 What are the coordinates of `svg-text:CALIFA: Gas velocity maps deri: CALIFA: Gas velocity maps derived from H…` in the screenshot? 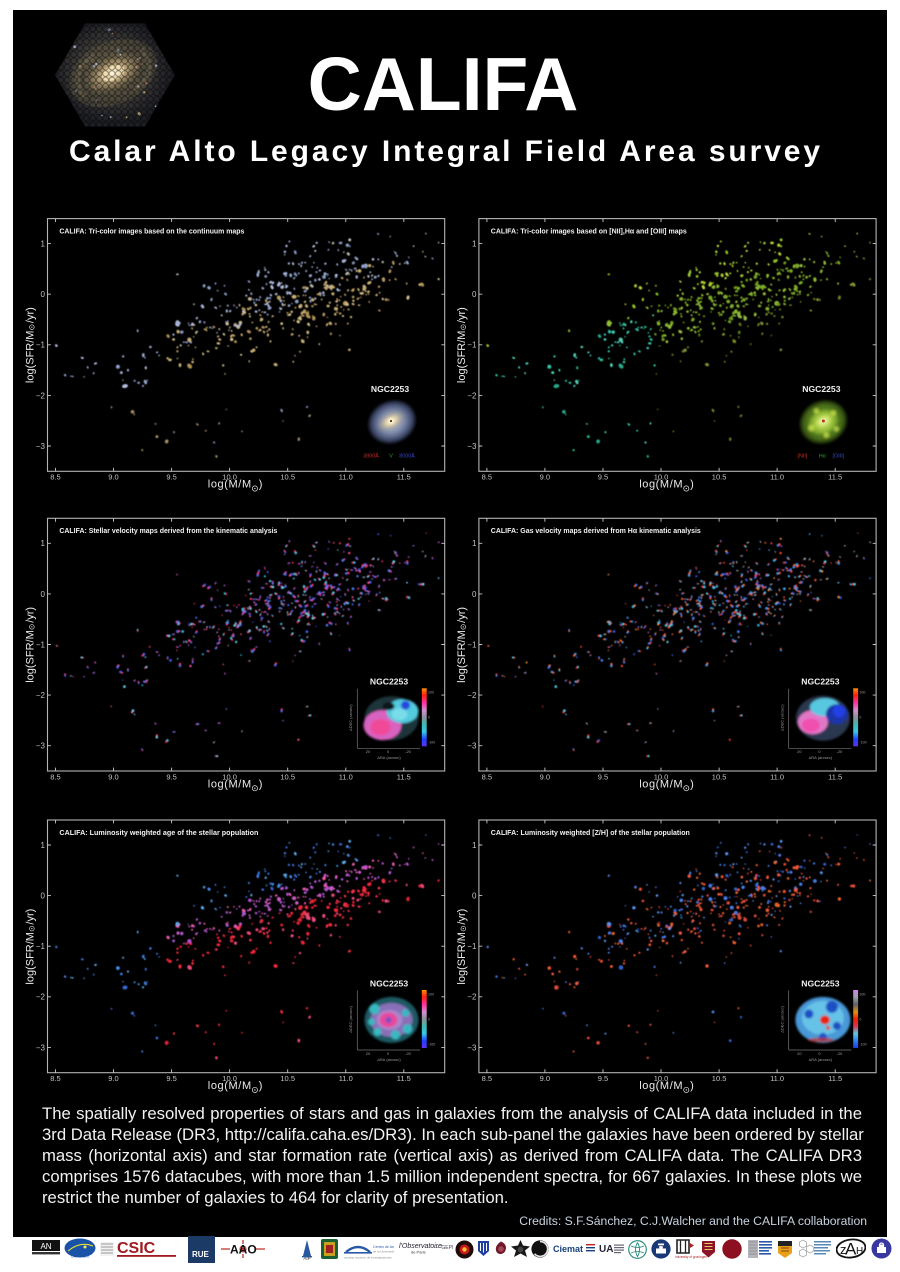 It's located at (596, 531).